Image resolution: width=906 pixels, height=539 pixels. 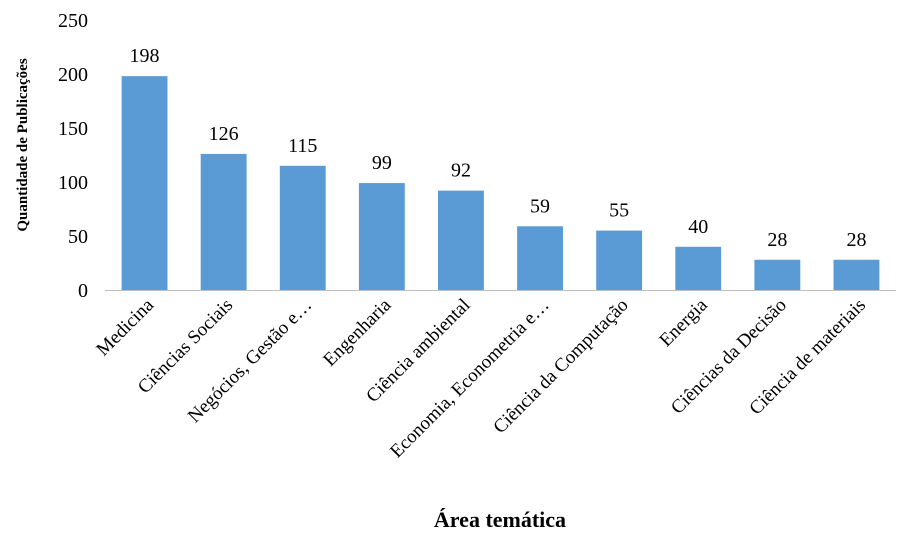 What do you see at coordinates (560, 366) in the screenshot?
I see `category-label: Ciência da Computação` at bounding box center [560, 366].